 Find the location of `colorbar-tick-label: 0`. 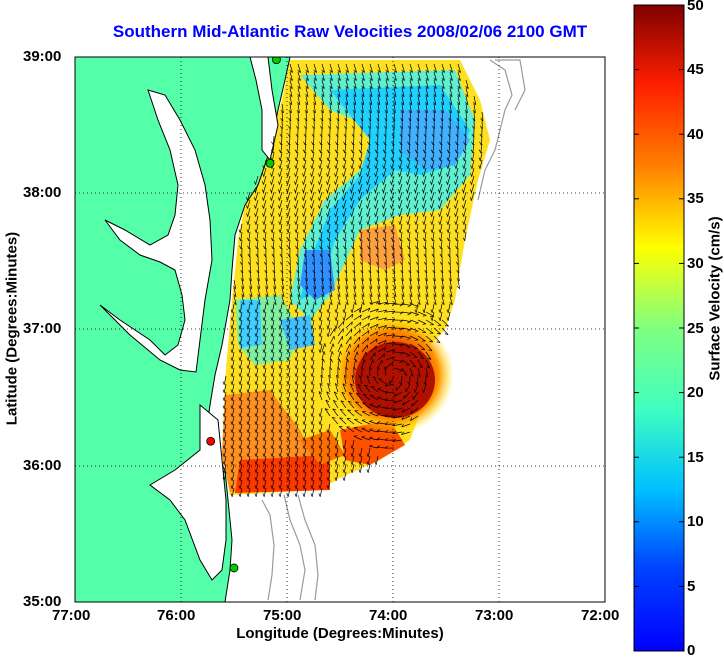

colorbar-tick-label: 0 is located at coordinates (691, 650).